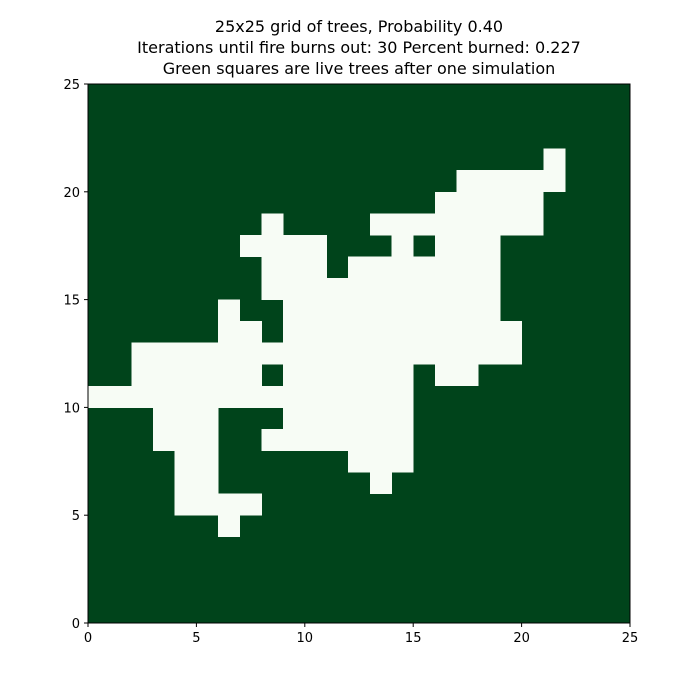 Image resolution: width=700 pixels, height=700 pixels. I want to click on x-tick-label: 15, so click(413, 638).